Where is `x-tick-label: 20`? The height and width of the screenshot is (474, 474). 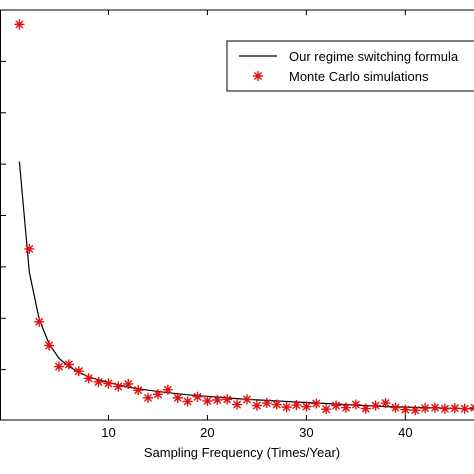 x-tick-label: 20 is located at coordinates (207, 432).